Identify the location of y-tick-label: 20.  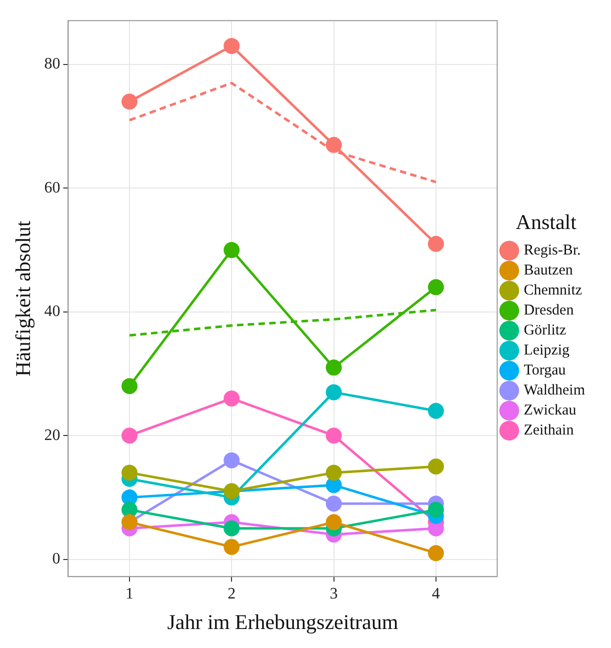
(52, 435).